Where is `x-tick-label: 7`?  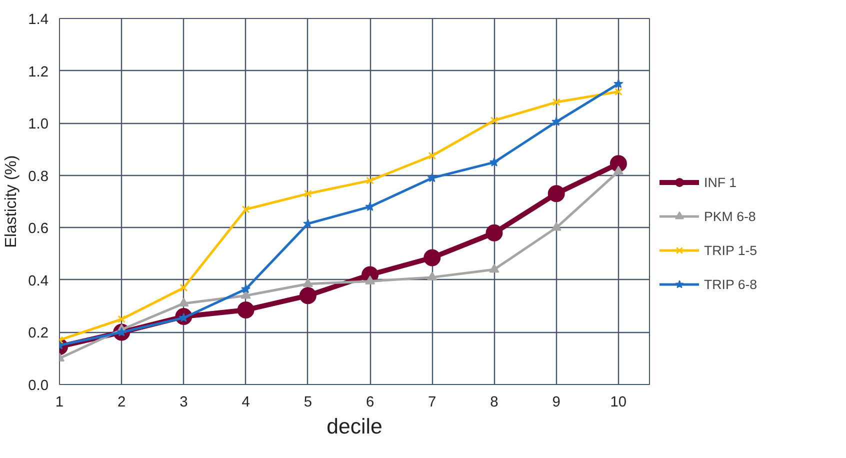
x-tick-label: 7 is located at coordinates (432, 402).